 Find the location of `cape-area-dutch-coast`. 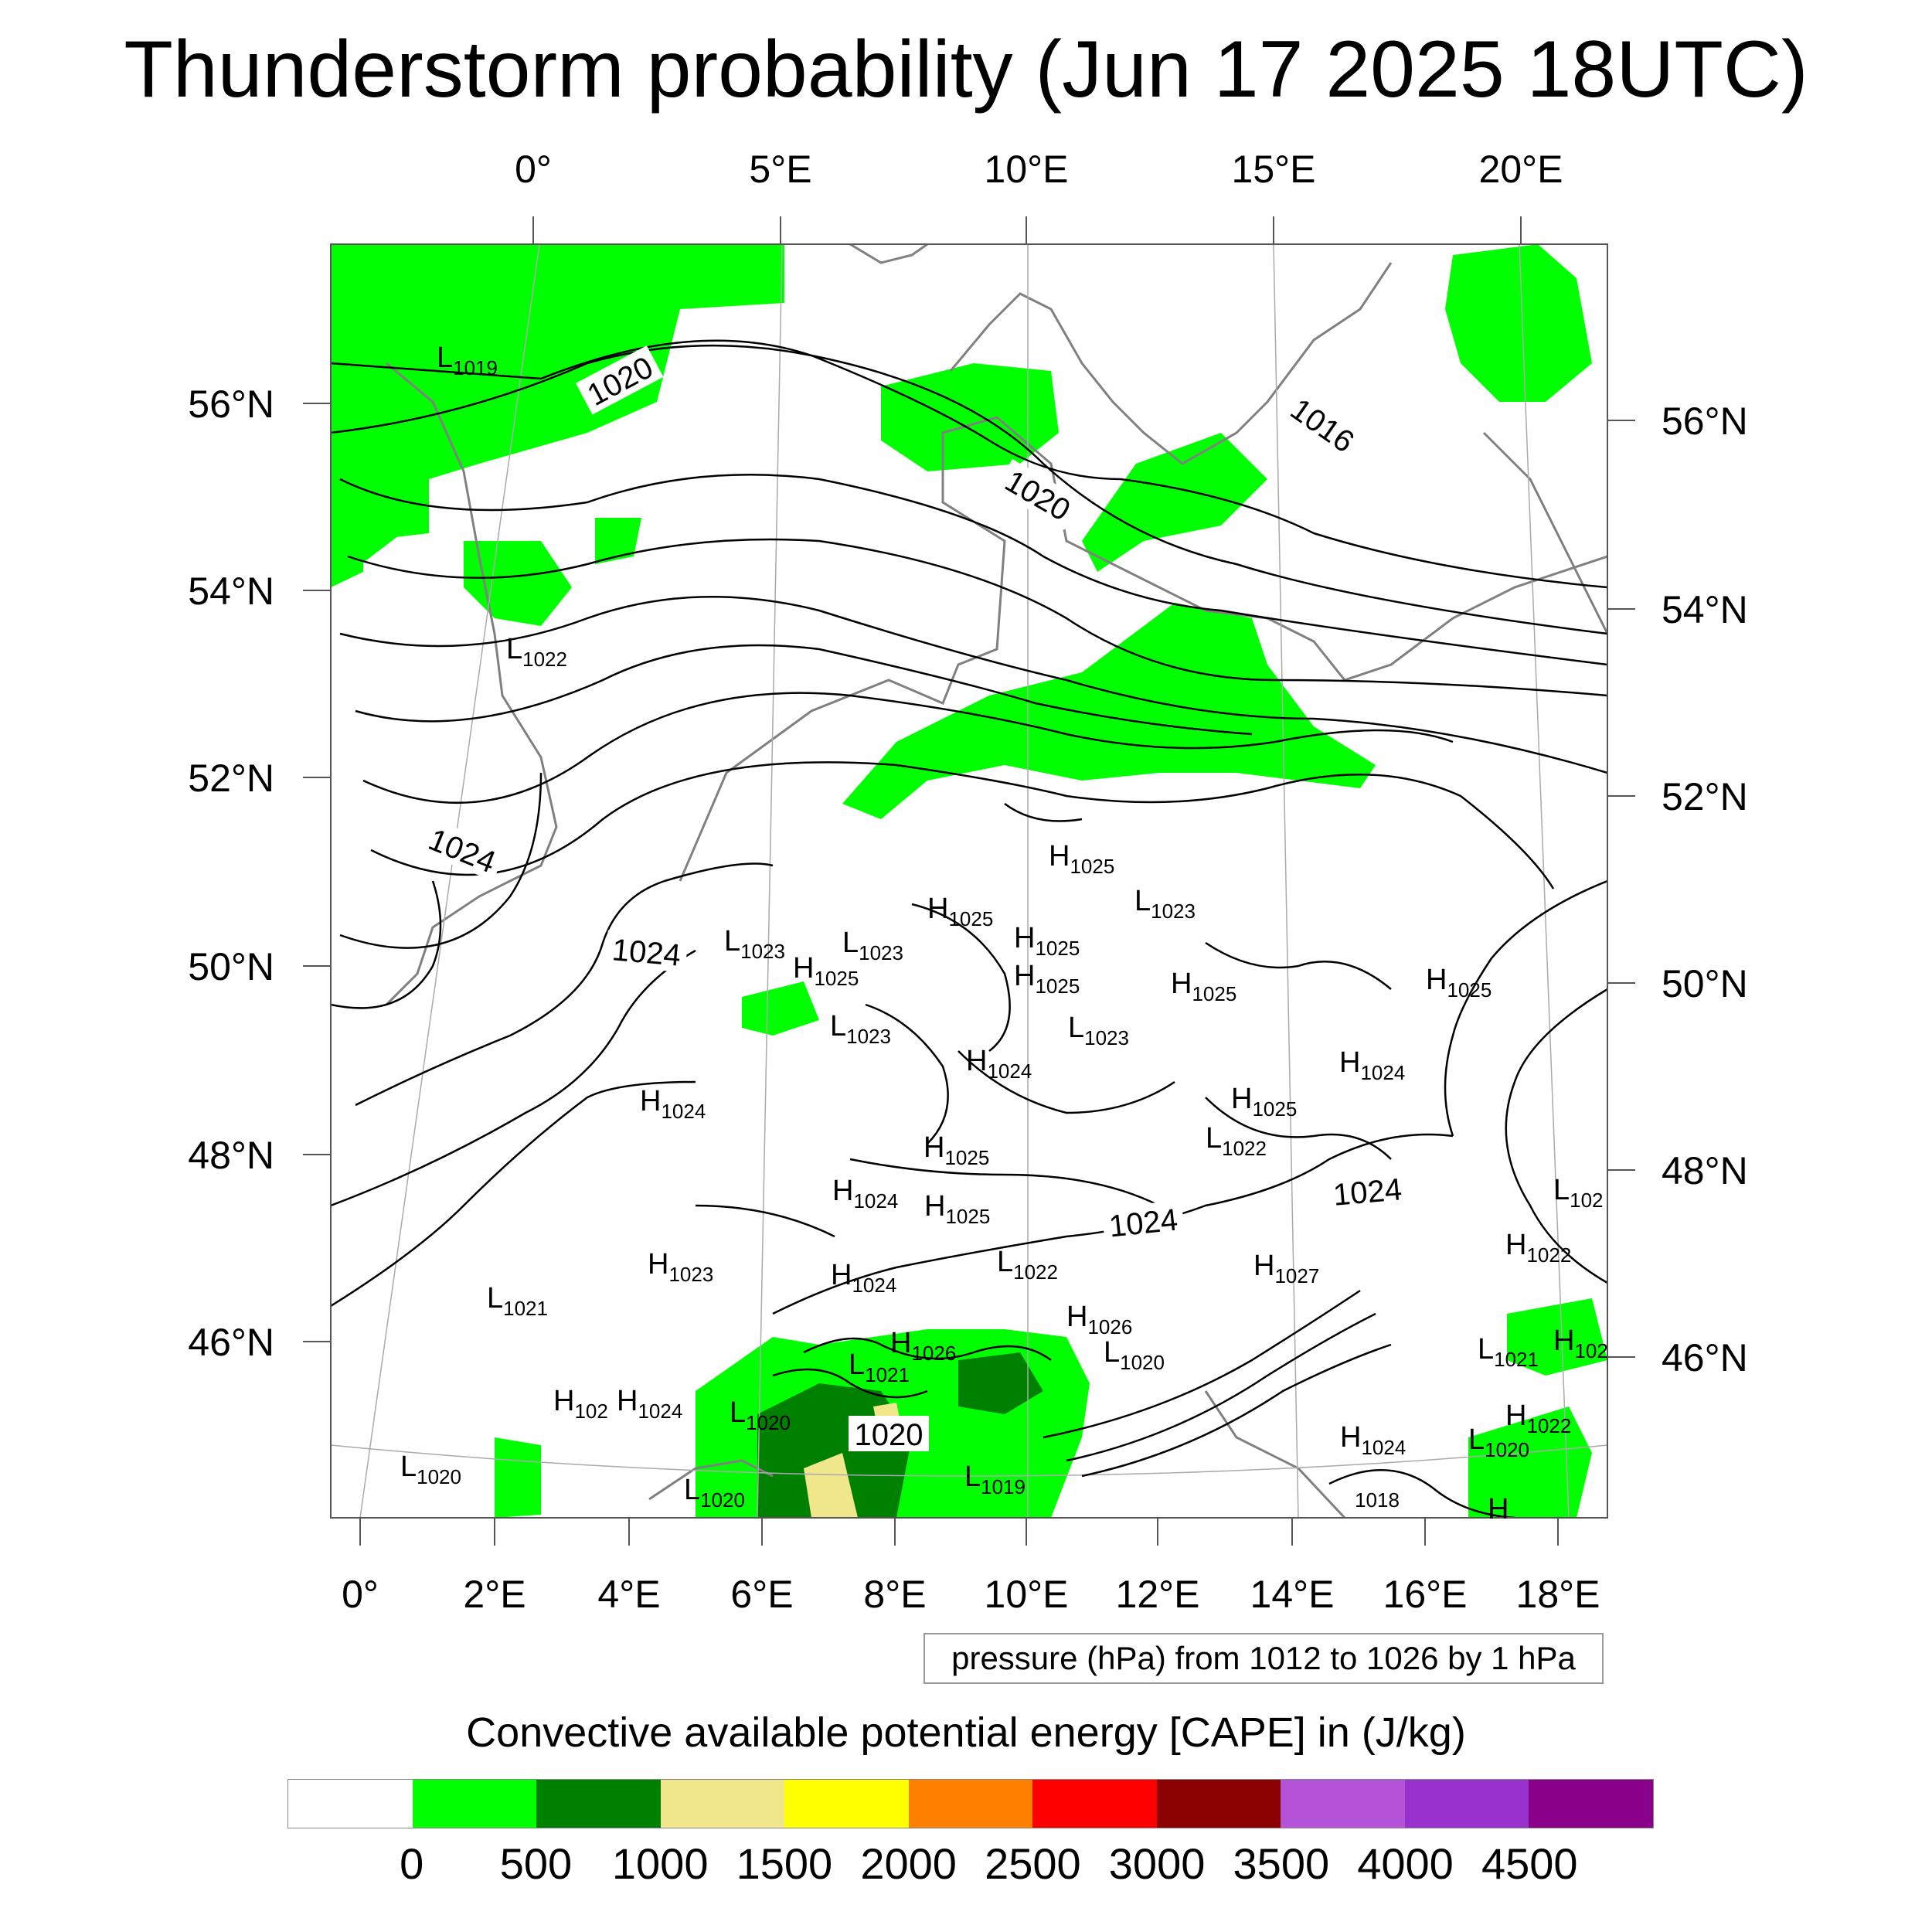

cape-area-dutch-coast is located at coordinates (618, 541).